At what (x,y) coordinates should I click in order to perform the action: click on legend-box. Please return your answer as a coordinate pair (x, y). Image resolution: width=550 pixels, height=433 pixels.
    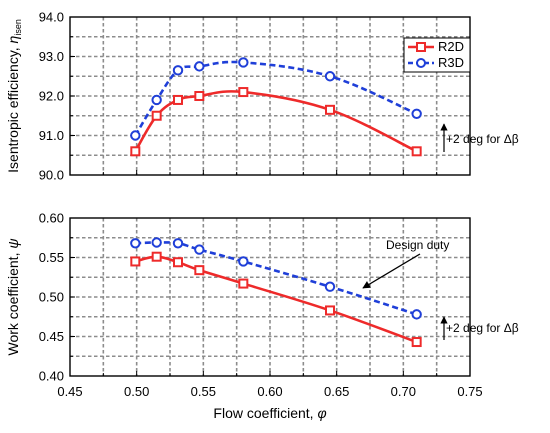
    Looking at the image, I should click on (437, 55).